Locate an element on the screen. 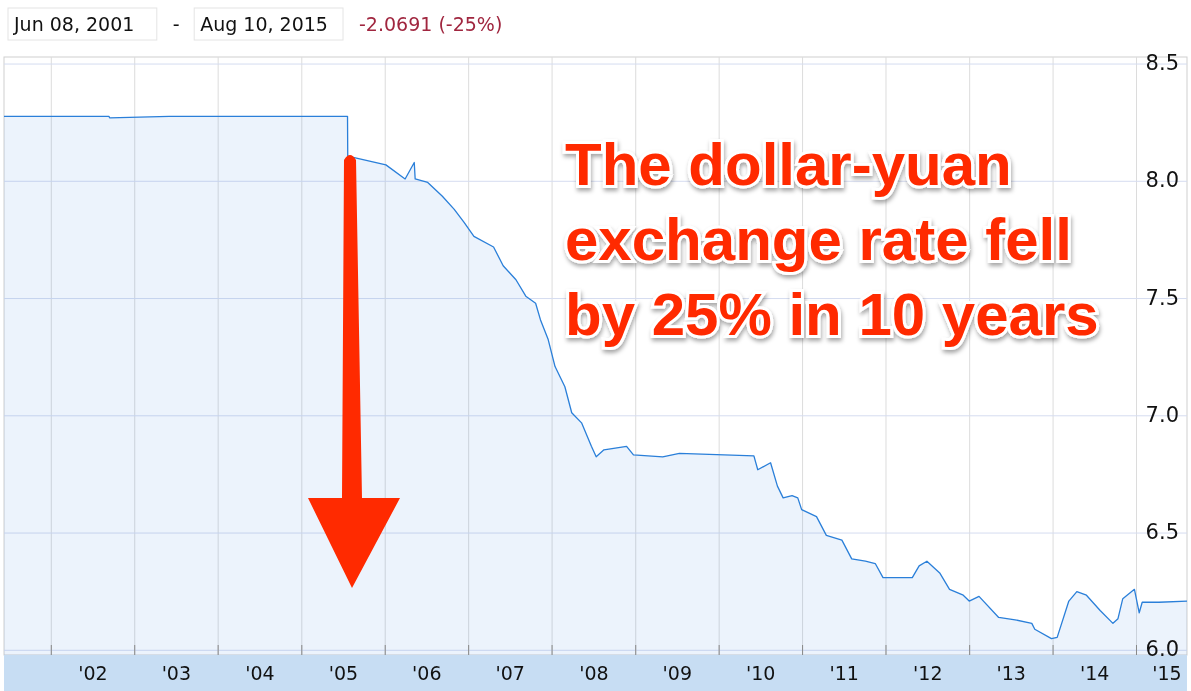  x-tick-label: '14 is located at coordinates (1094, 673).